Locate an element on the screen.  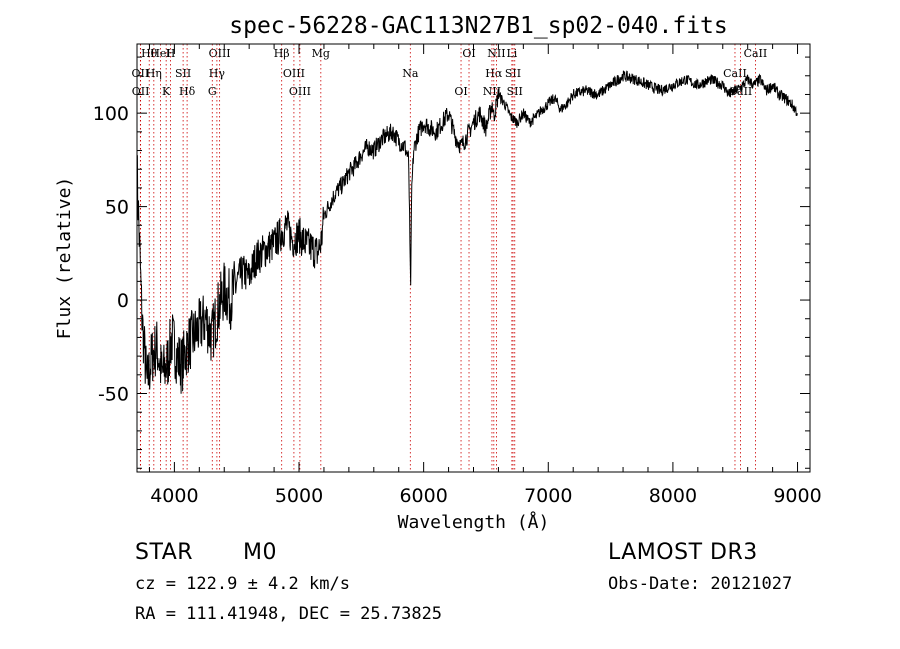
line-label: Mg is located at coordinates (321, 53).